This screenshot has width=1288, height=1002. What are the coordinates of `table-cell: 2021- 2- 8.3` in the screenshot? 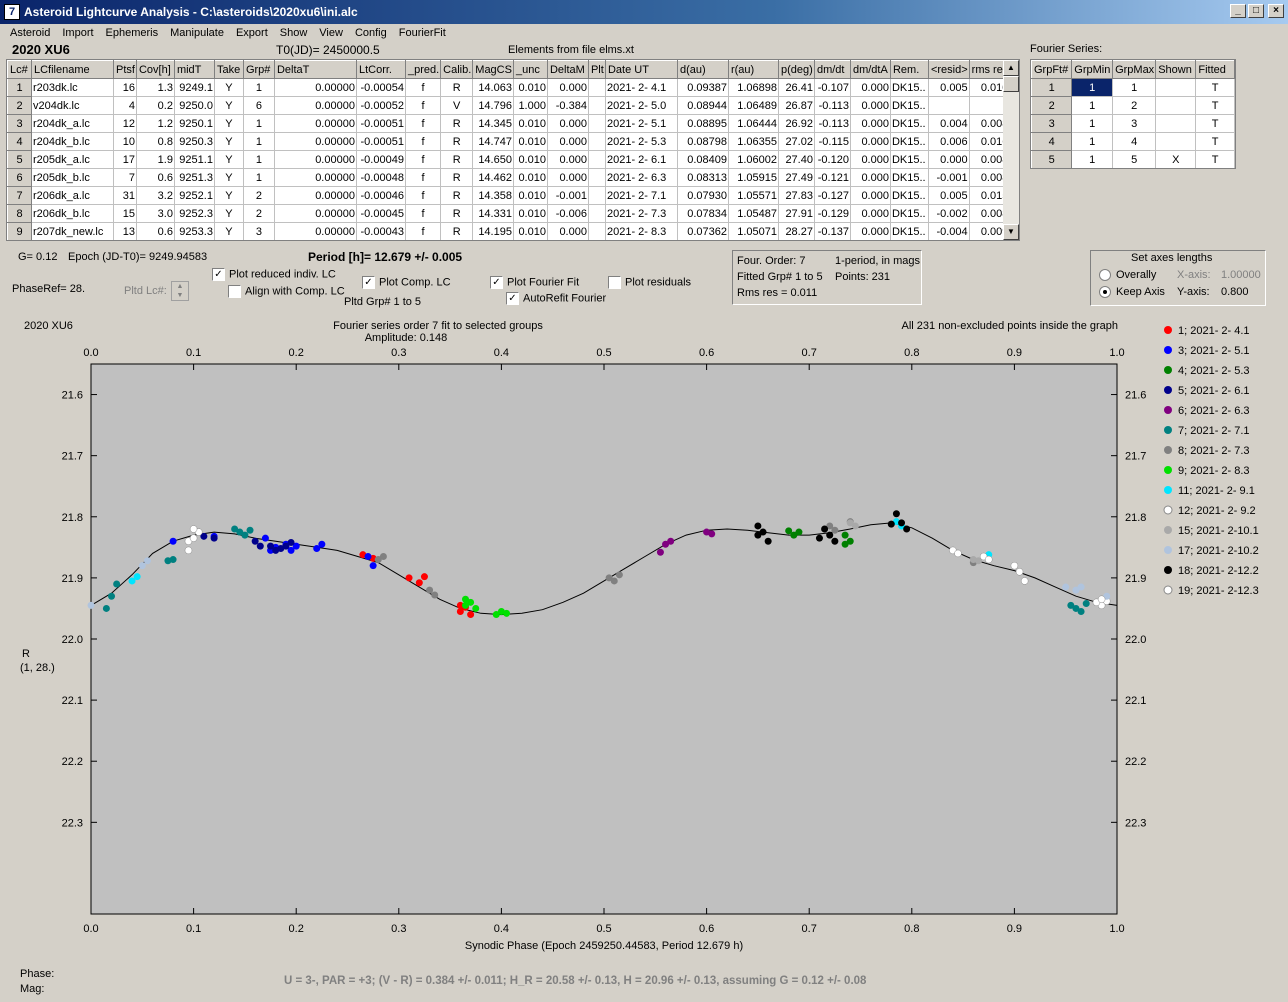 It's located at (641, 231).